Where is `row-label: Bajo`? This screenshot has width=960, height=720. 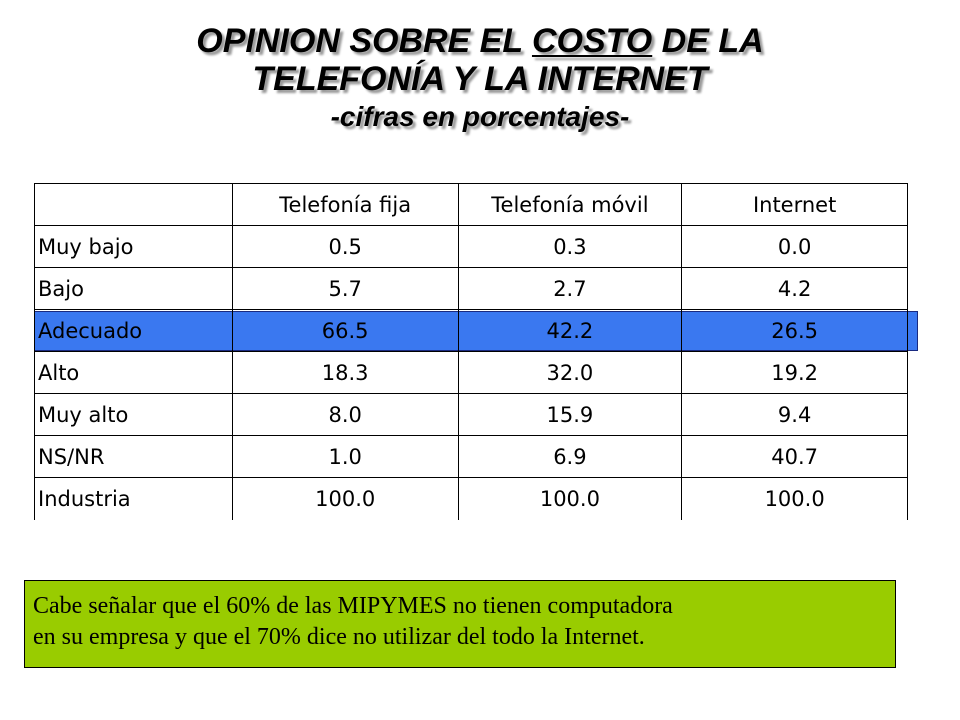 row-label: Bajo is located at coordinates (133, 288).